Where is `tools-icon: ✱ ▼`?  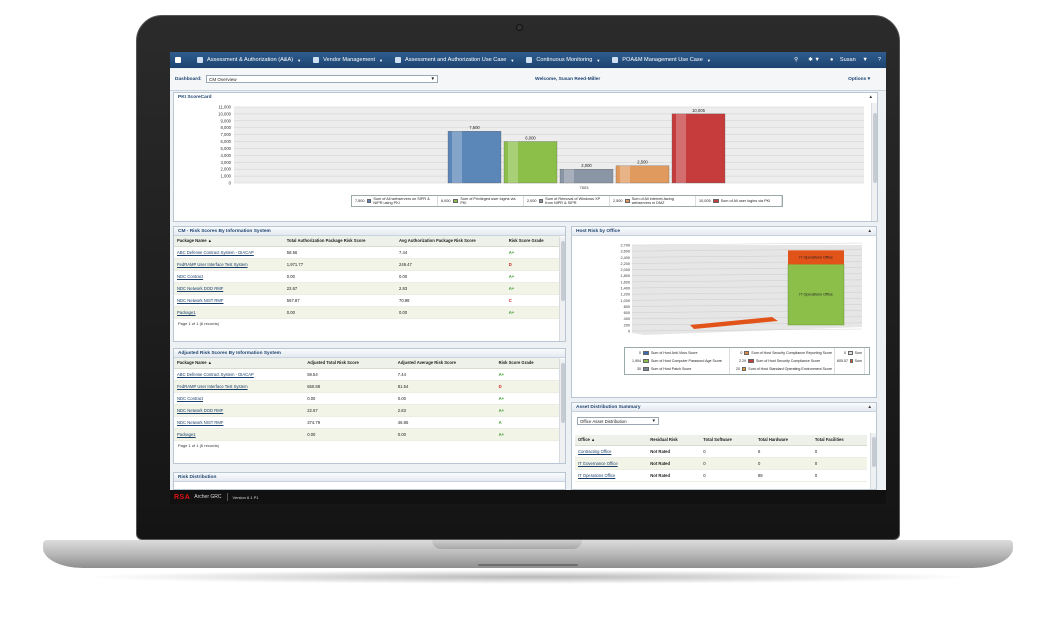
tools-icon: ✱ ▼ is located at coordinates (814, 60).